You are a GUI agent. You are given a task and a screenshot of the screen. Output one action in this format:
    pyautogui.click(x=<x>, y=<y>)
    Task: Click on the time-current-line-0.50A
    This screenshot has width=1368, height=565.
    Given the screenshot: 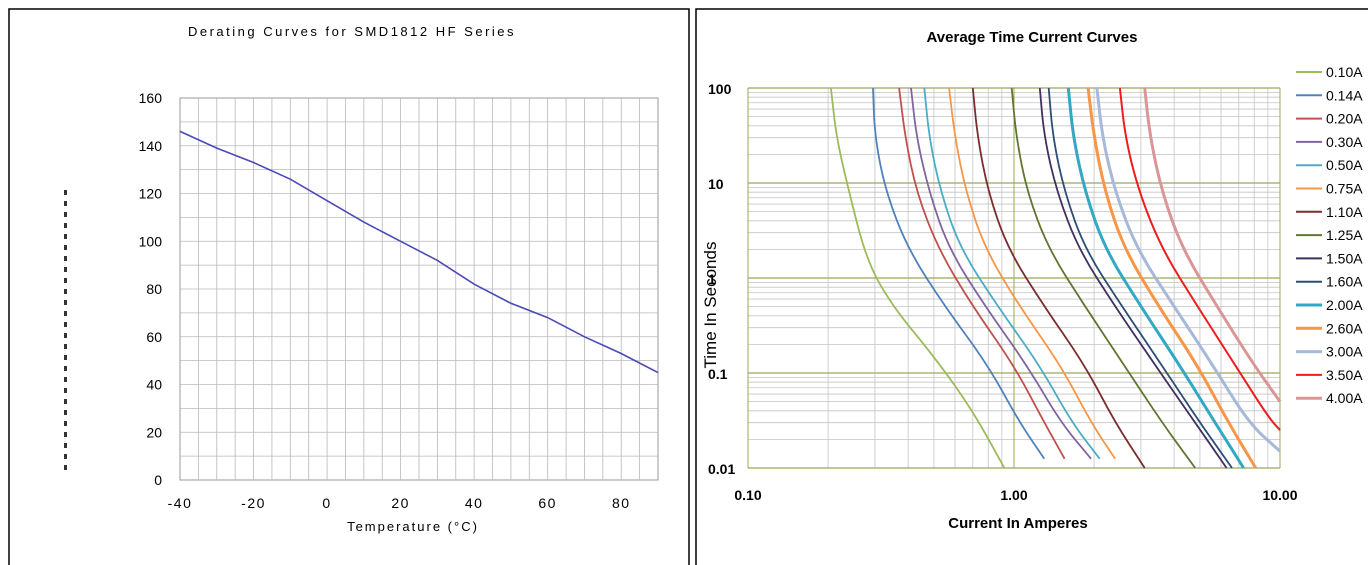 What is the action you would take?
    pyautogui.click(x=1012, y=273)
    